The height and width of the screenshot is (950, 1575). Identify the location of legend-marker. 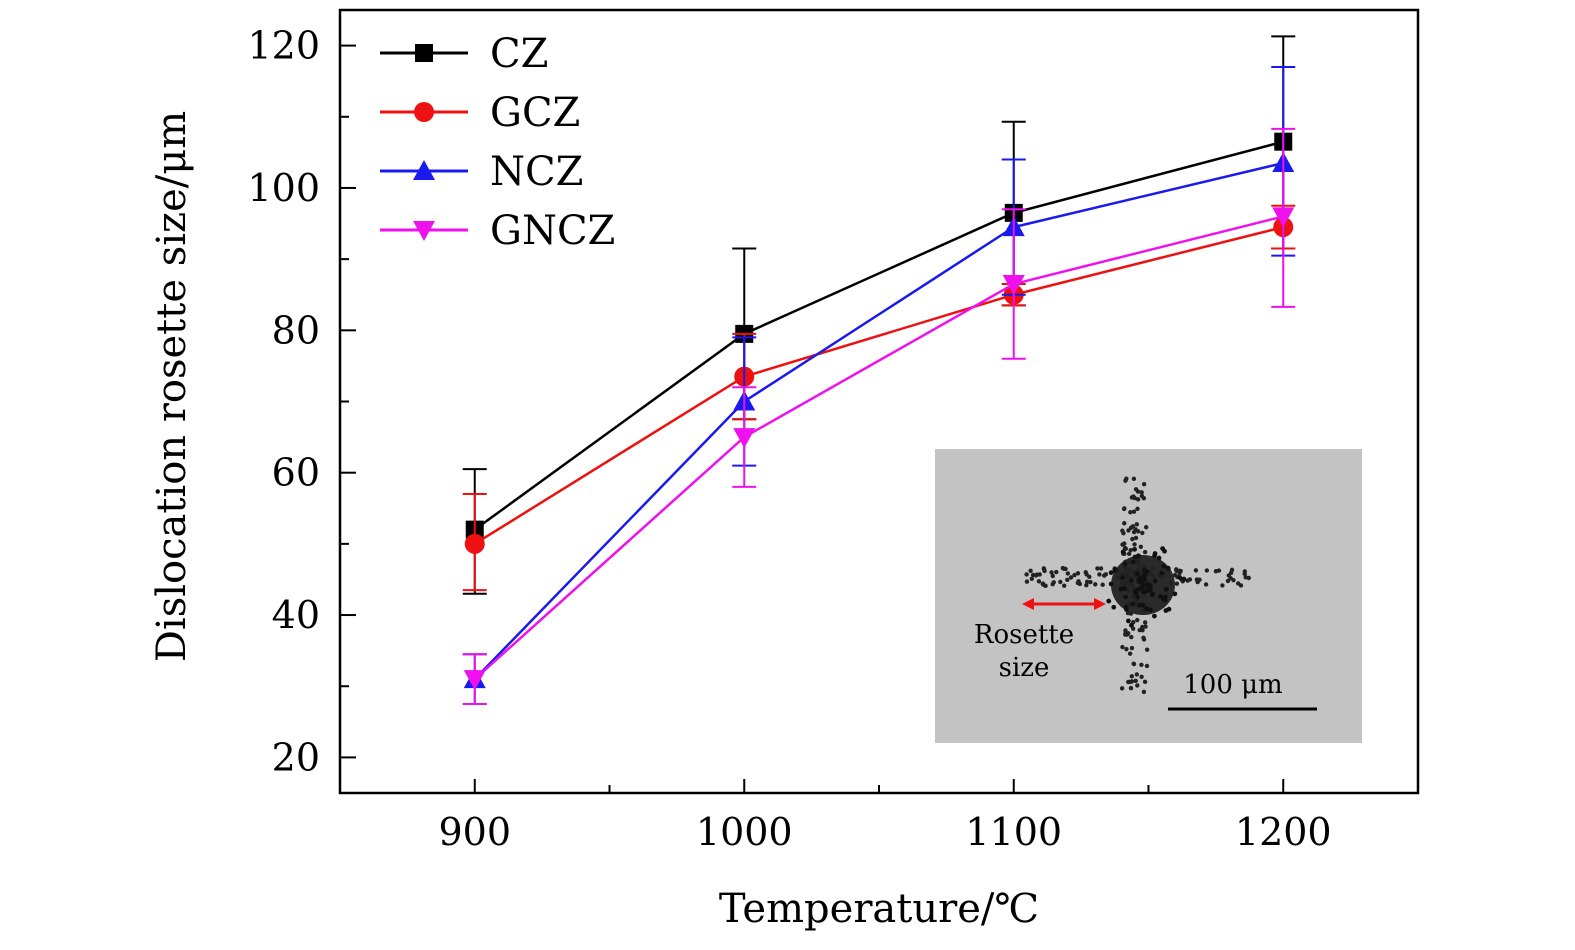
(424, 231).